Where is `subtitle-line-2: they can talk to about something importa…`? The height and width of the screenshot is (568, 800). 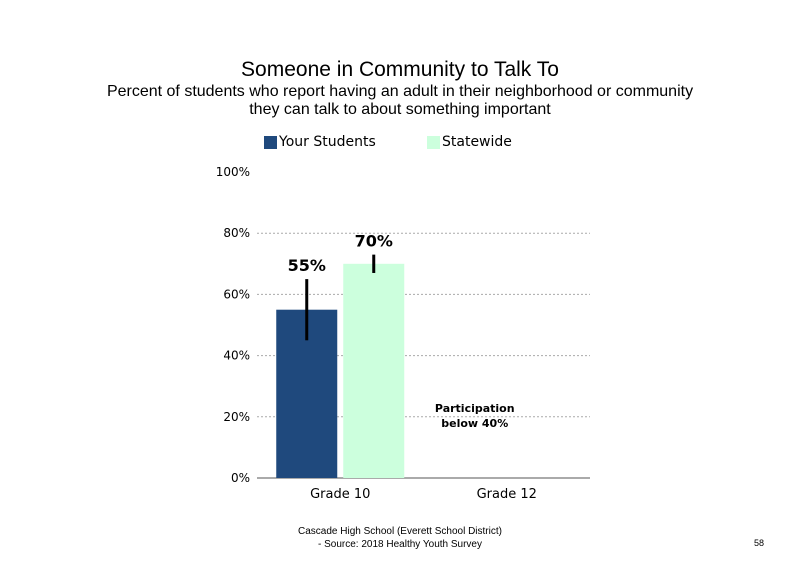 subtitle-line-2: they can talk to about something importa… is located at coordinates (400, 109).